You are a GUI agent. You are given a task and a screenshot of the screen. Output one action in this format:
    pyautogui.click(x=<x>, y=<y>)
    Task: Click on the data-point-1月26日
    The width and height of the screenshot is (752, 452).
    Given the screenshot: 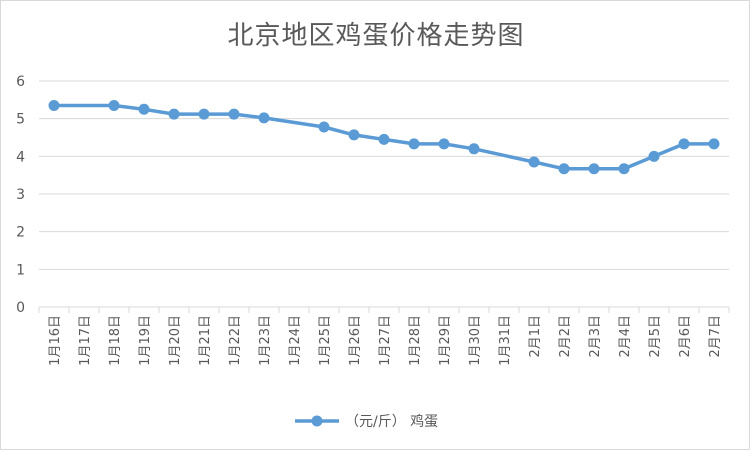 What is the action you would take?
    pyautogui.click(x=354, y=135)
    